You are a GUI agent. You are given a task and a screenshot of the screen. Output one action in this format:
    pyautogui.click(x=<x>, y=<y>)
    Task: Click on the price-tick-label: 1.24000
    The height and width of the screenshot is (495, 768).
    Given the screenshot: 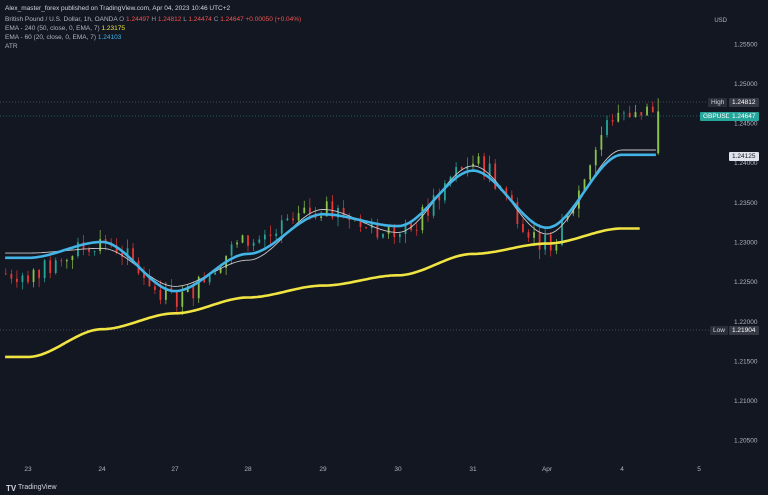 What is the action you would take?
    pyautogui.click(x=746, y=163)
    